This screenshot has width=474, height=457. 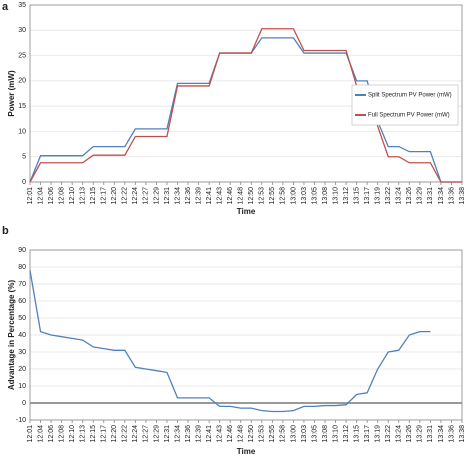 What do you see at coordinates (22, 301) in the screenshot?
I see `y-tick-label: 60` at bounding box center [22, 301].